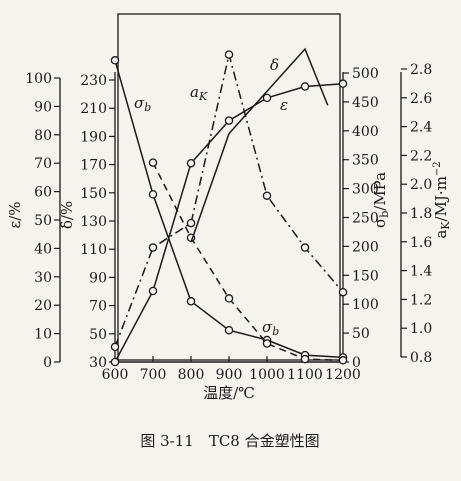 The height and width of the screenshot is (481, 461). Describe the element at coordinates (421, 272) in the screenshot. I see `y-tick-label: 1.4` at that location.